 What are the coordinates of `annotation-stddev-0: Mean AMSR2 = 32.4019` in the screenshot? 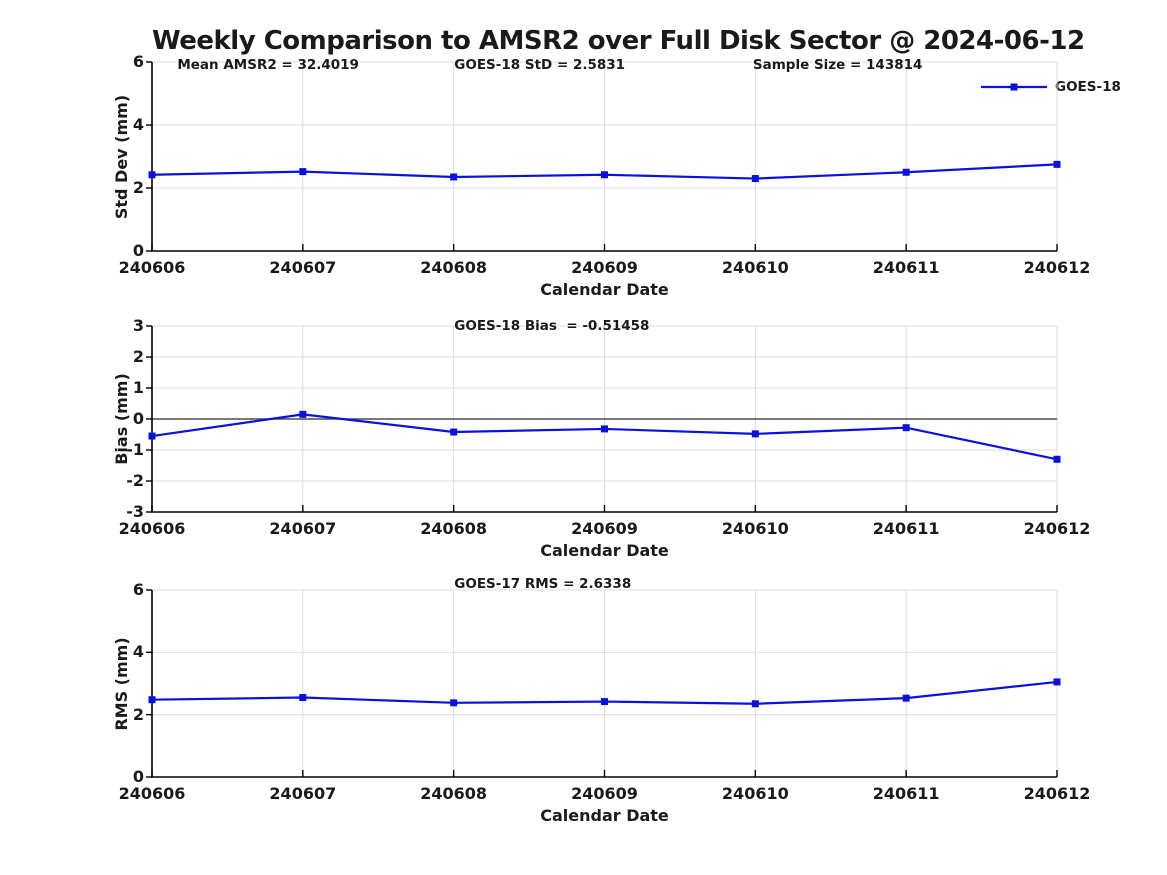 It's located at (268, 65).